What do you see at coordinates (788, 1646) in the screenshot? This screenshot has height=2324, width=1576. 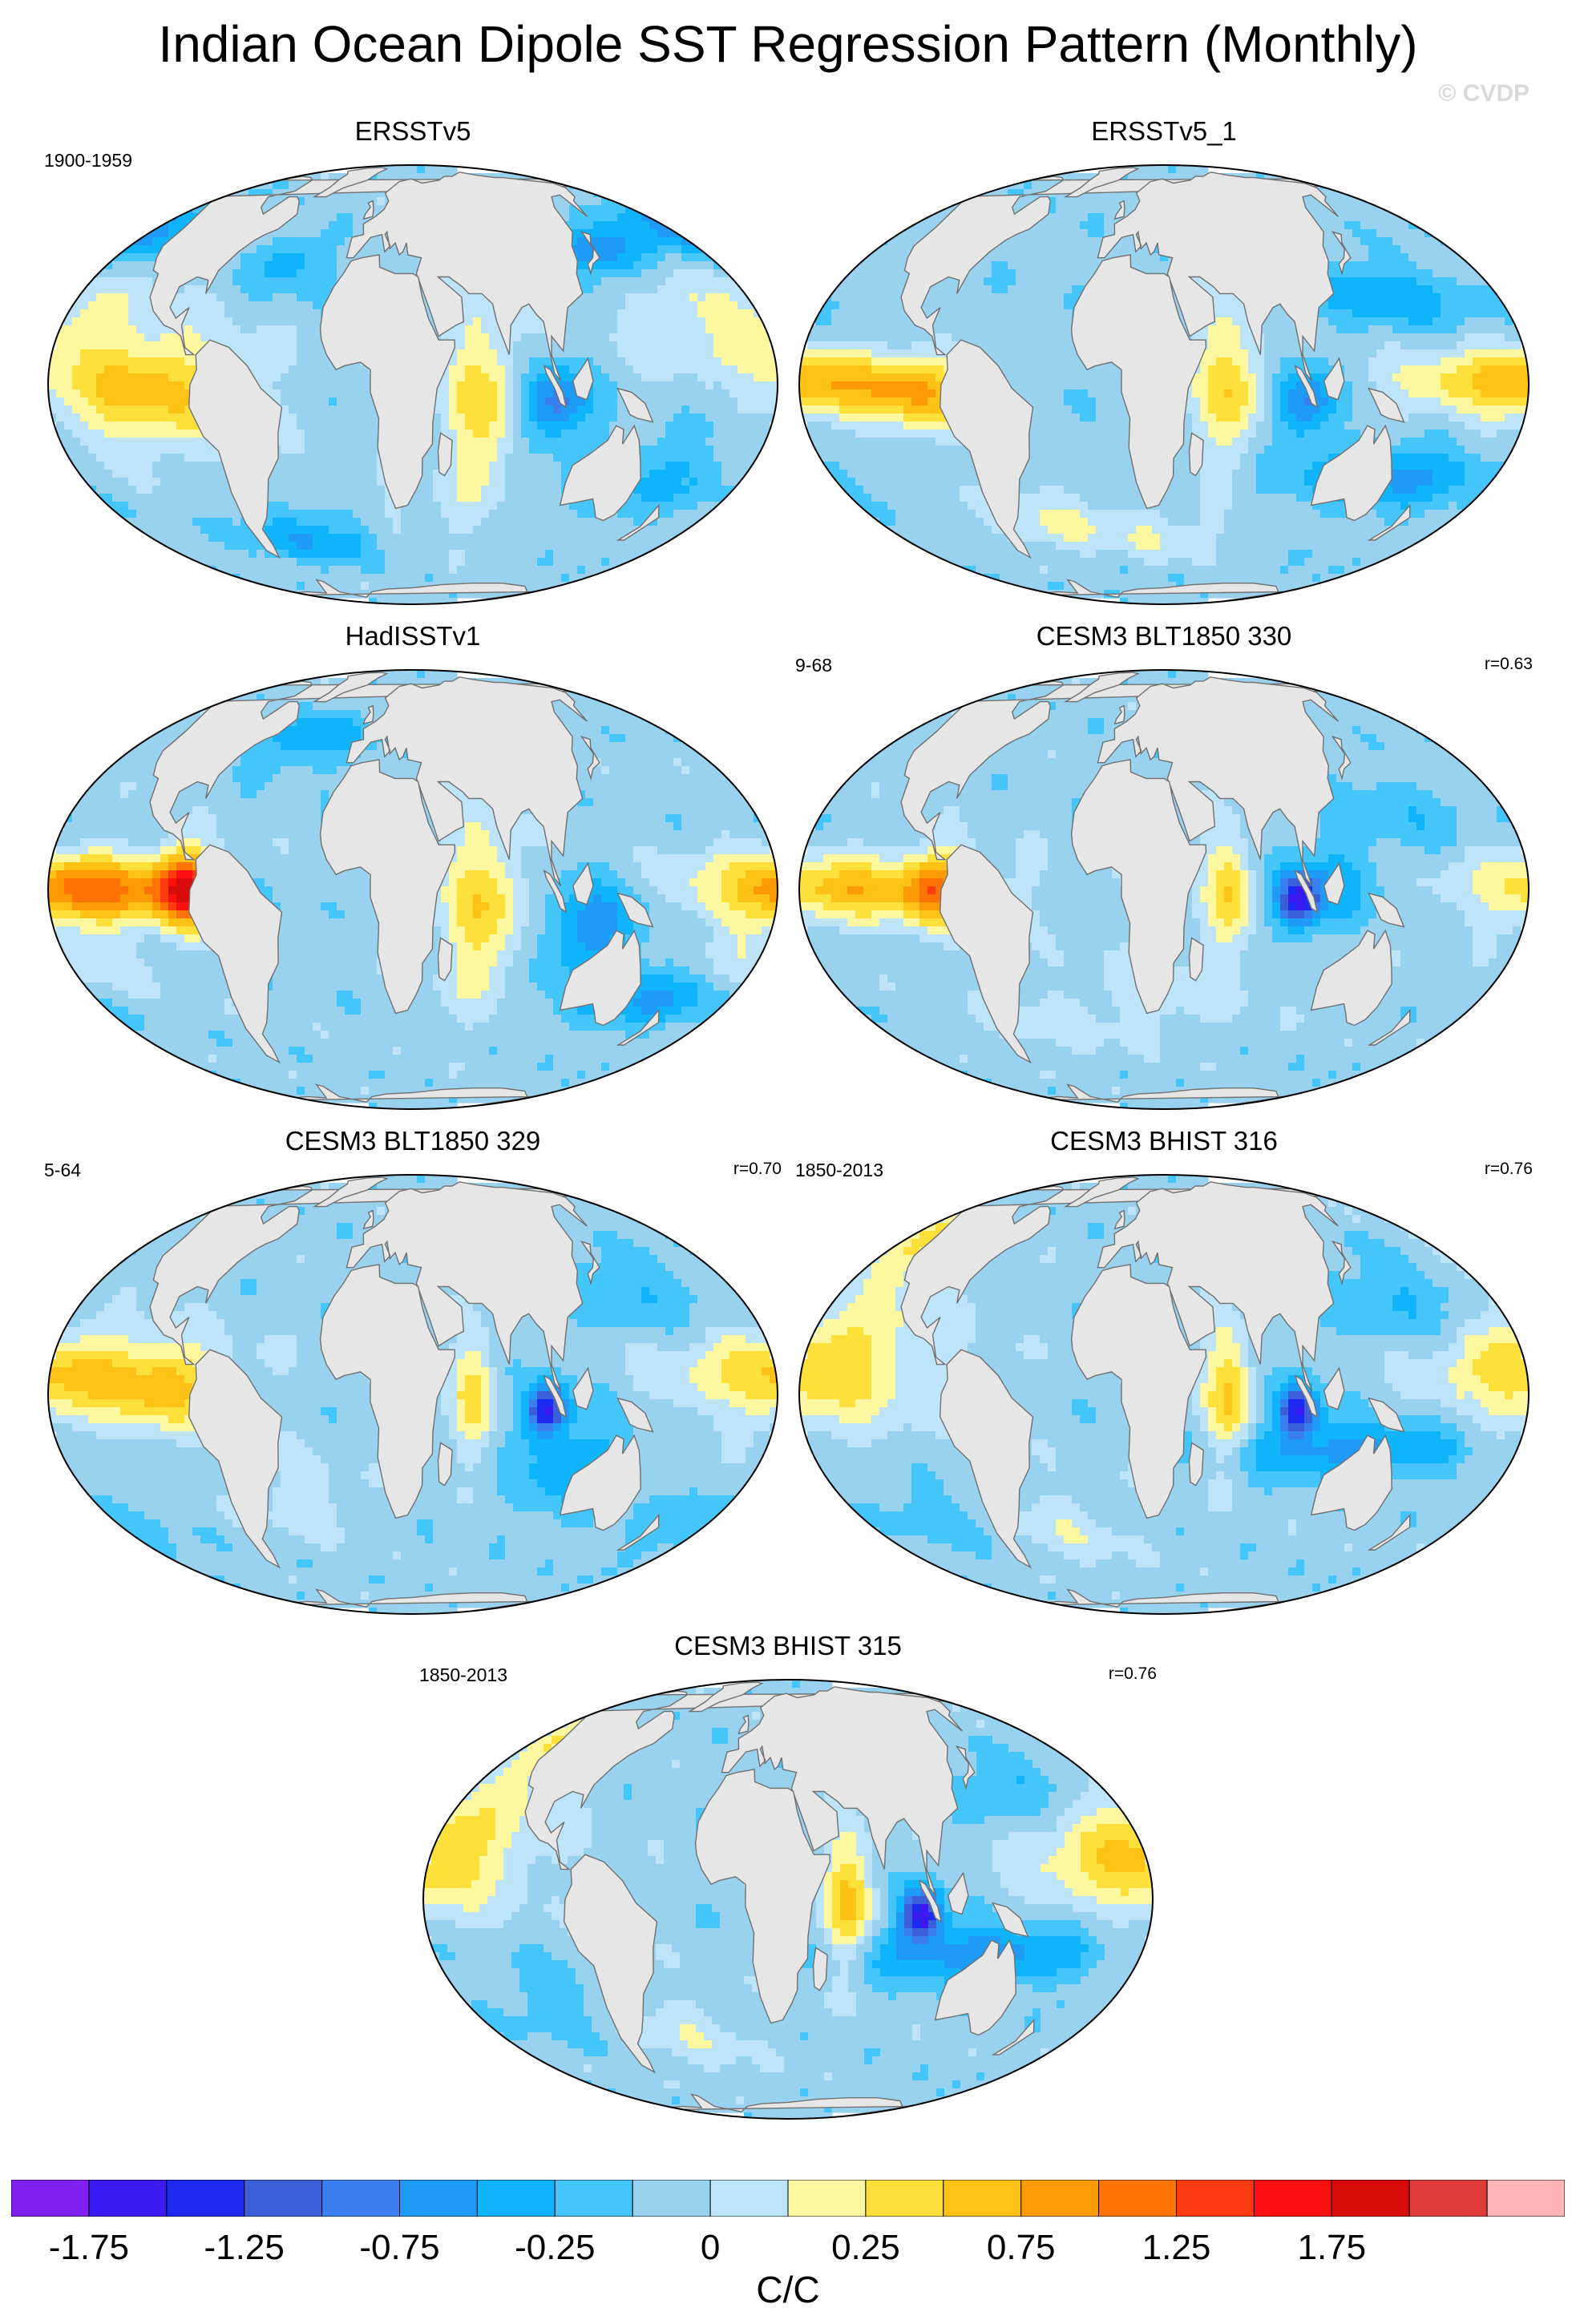 I see `panel-title: CESM3 BHIST 315` at bounding box center [788, 1646].